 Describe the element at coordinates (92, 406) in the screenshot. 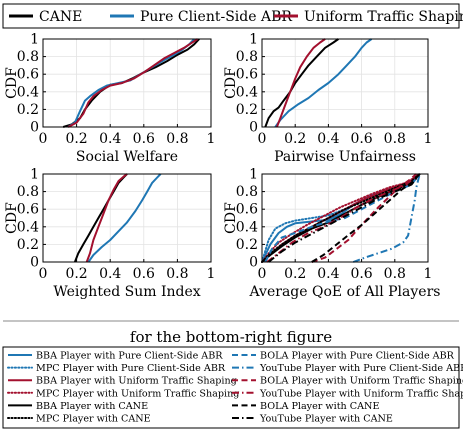

I see `bottom-legend-label: BBA Player with CANE` at that location.